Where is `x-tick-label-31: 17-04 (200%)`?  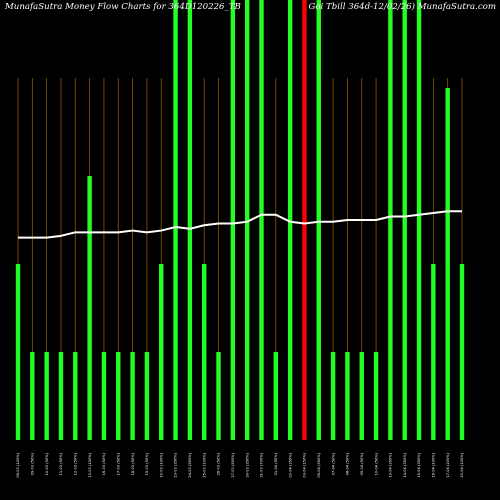 x-tick-label-31: 17-04 (200%) is located at coordinates (448, 464).